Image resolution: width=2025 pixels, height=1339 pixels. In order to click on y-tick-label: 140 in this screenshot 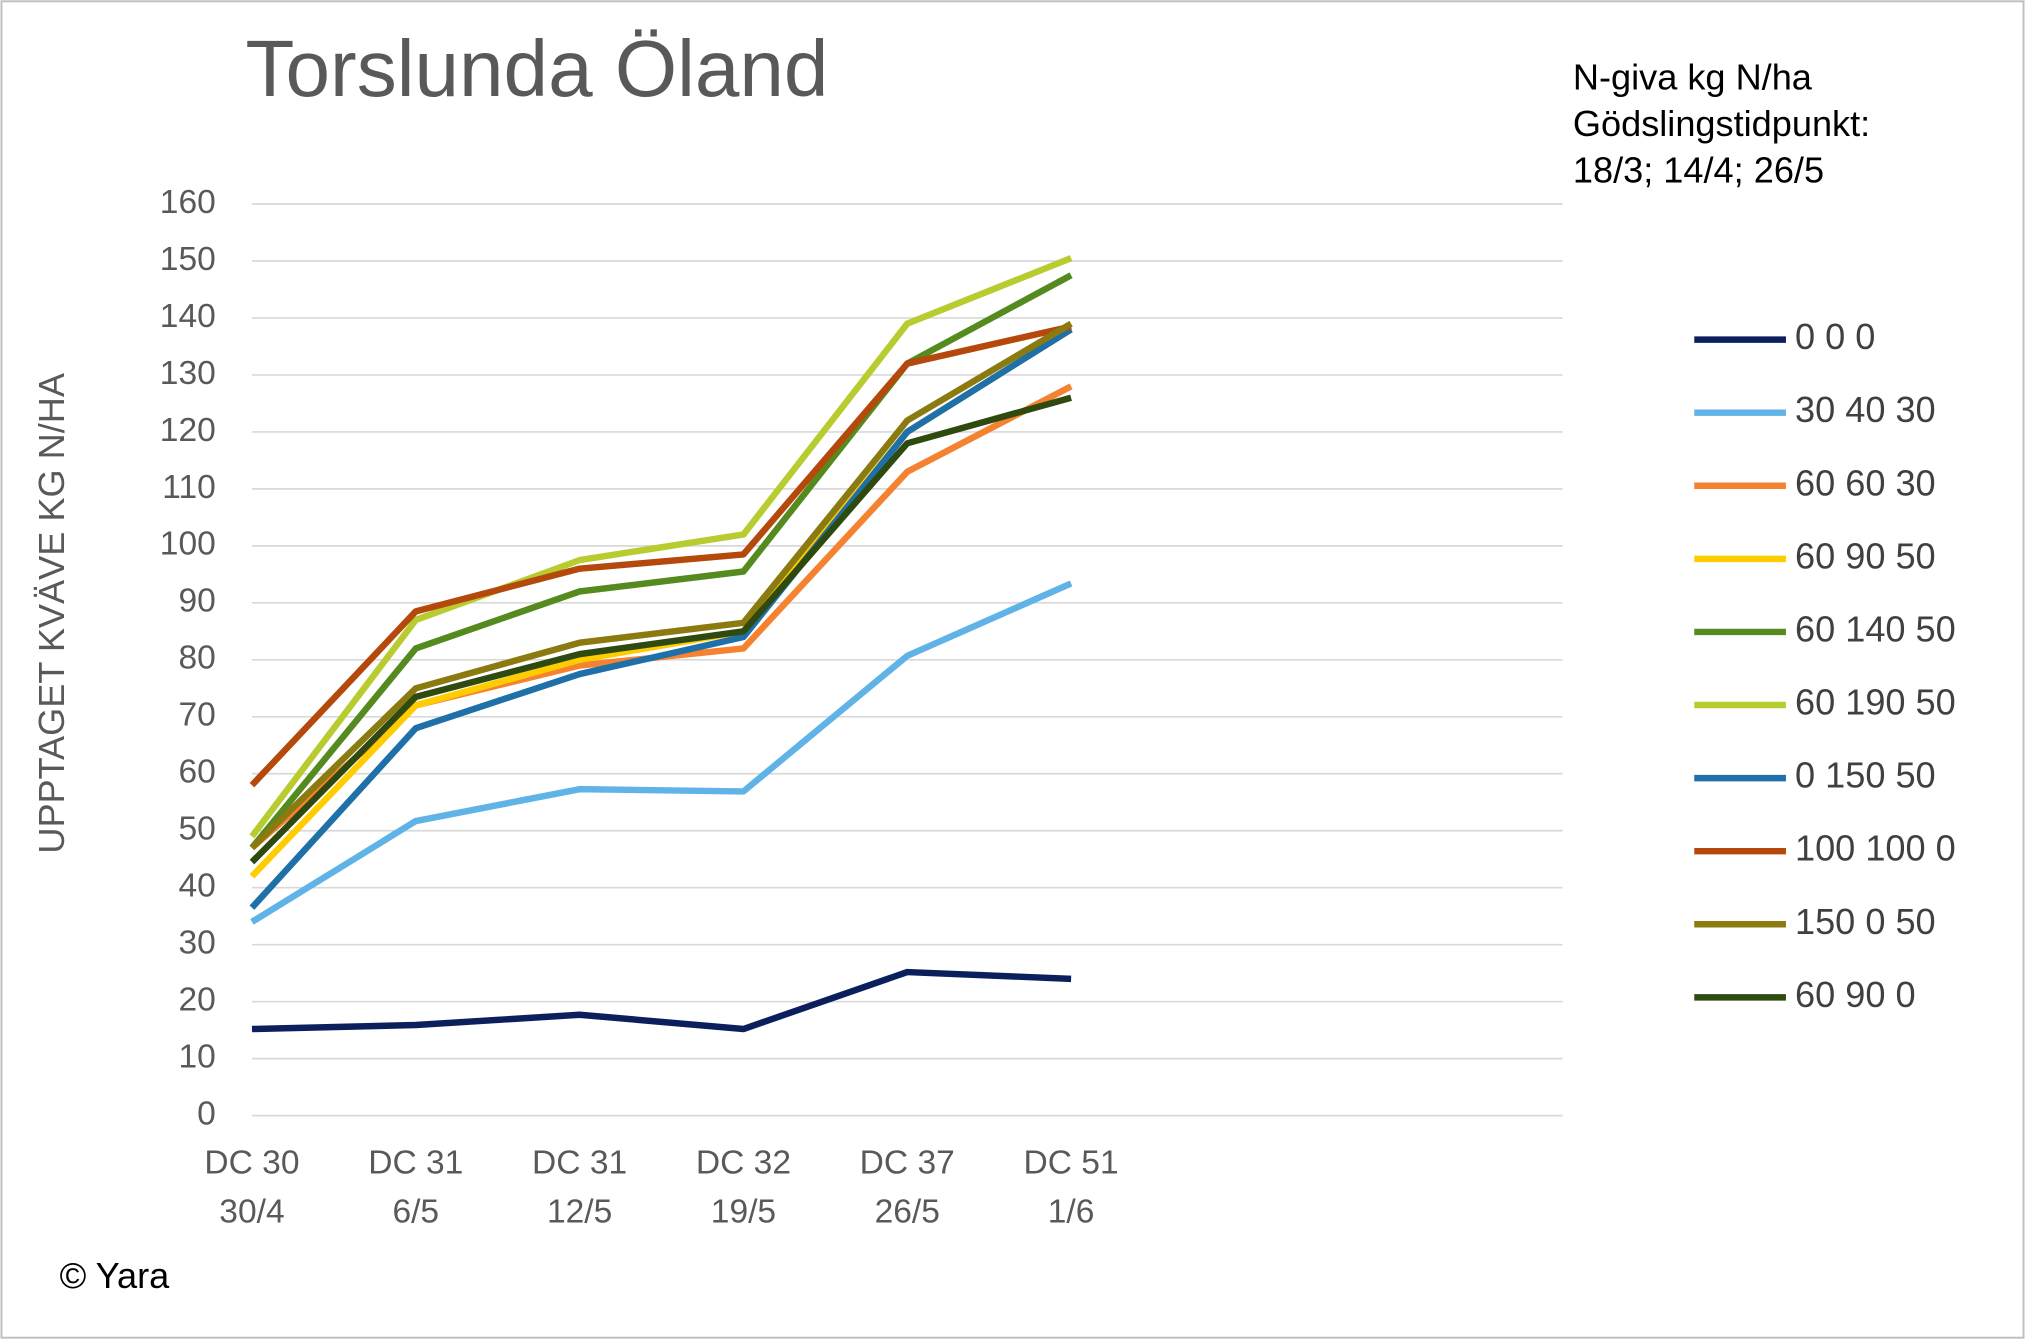, I will do `click(188, 316)`.